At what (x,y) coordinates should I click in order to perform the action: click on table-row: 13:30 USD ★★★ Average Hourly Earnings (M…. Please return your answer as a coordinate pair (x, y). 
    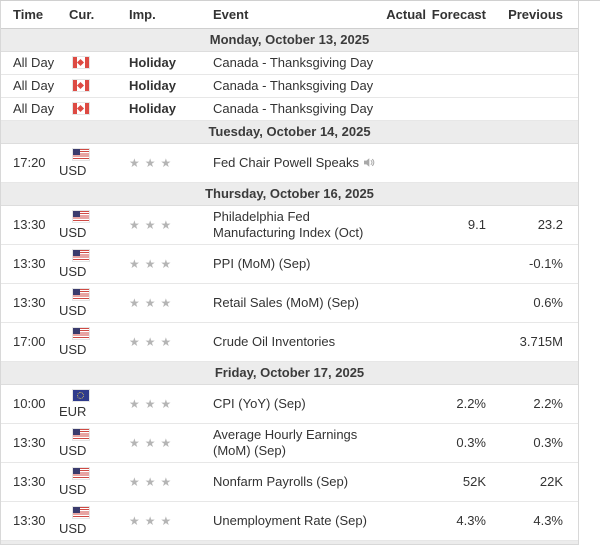
    Looking at the image, I should click on (289, 443).